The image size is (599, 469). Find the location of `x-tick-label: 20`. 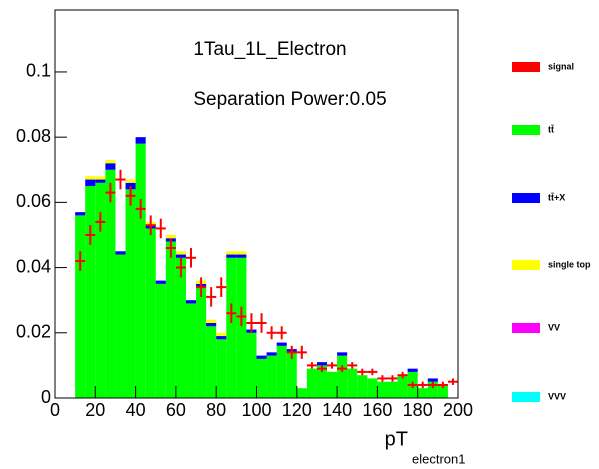

x-tick-label: 20 is located at coordinates (95, 410).